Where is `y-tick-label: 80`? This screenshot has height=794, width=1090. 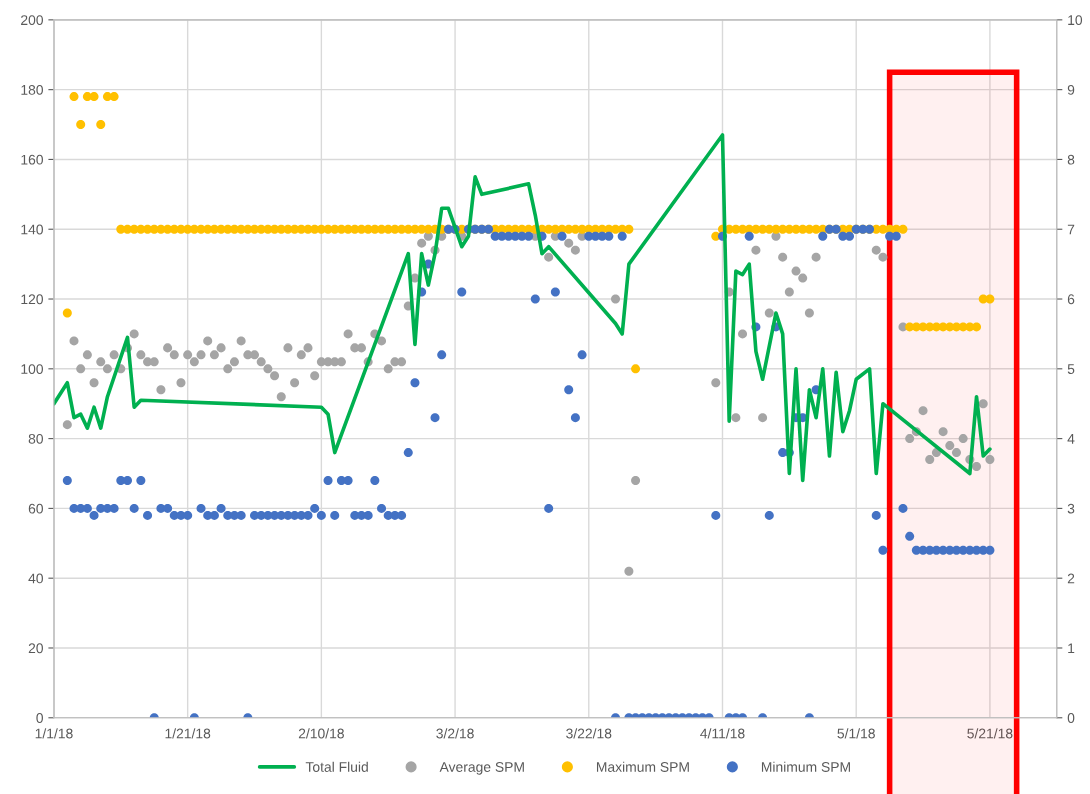
y-tick-label: 80 is located at coordinates (35, 438).